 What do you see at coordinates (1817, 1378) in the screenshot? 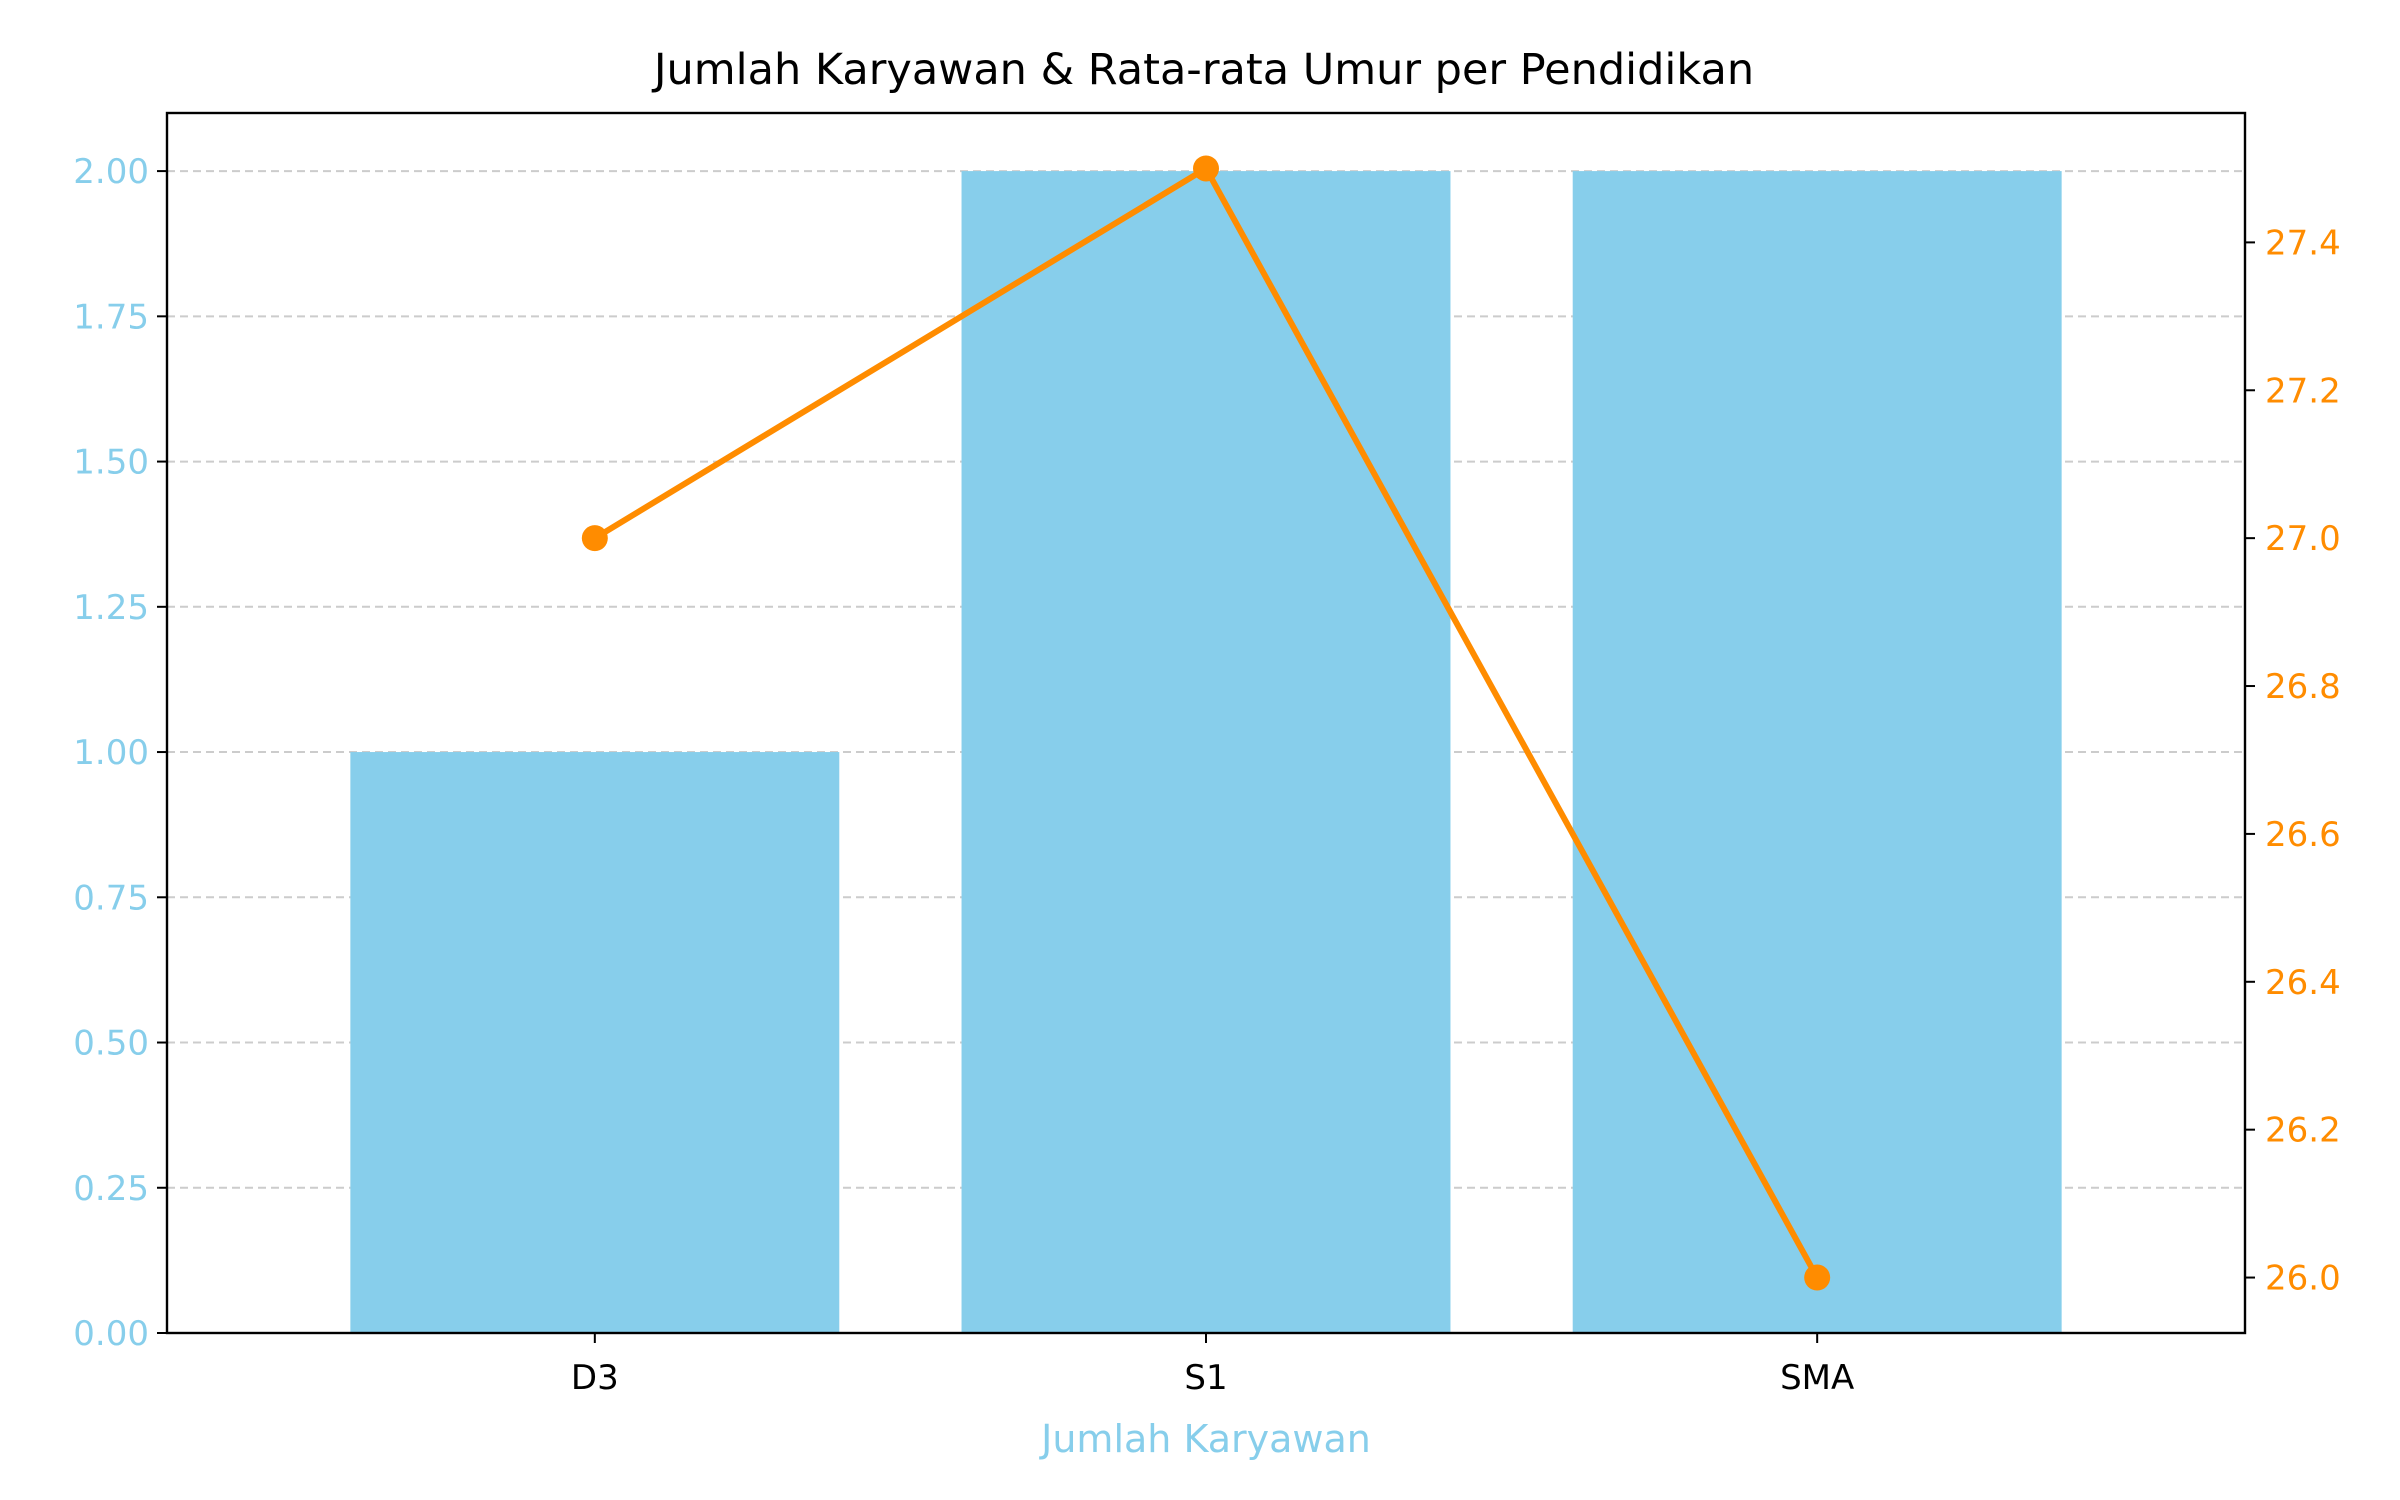
I see `x-tick-label-sma: SMA` at bounding box center [1817, 1378].